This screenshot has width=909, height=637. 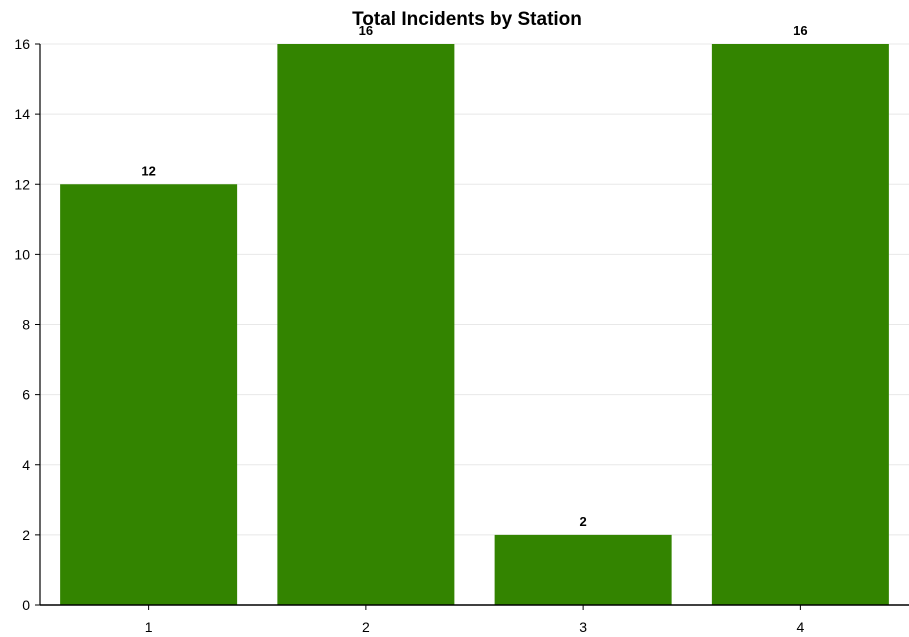 I want to click on data-label: 12, so click(x=148, y=170).